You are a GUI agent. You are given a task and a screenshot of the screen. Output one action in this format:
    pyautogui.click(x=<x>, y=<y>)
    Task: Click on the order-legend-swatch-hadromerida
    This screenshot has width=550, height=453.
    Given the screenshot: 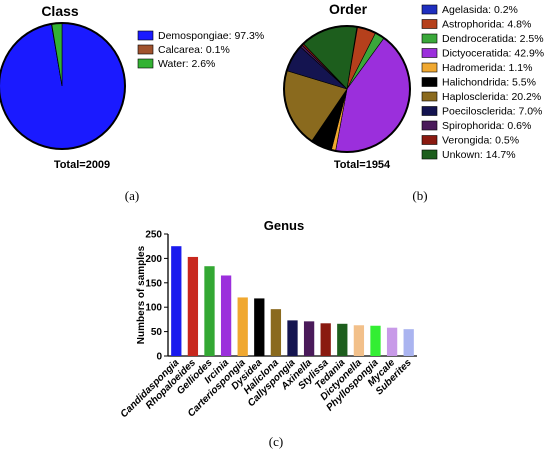 What is the action you would take?
    pyautogui.click(x=429, y=67)
    